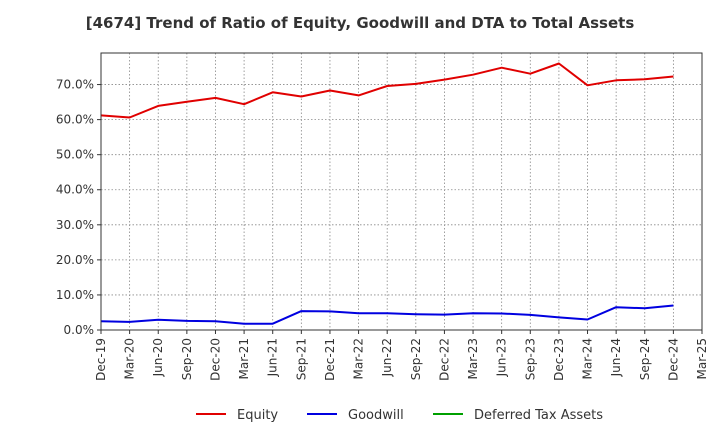 The image size is (720, 440). What do you see at coordinates (330, 359) in the screenshot?
I see `x-tick-label: Dec-21` at bounding box center [330, 359].